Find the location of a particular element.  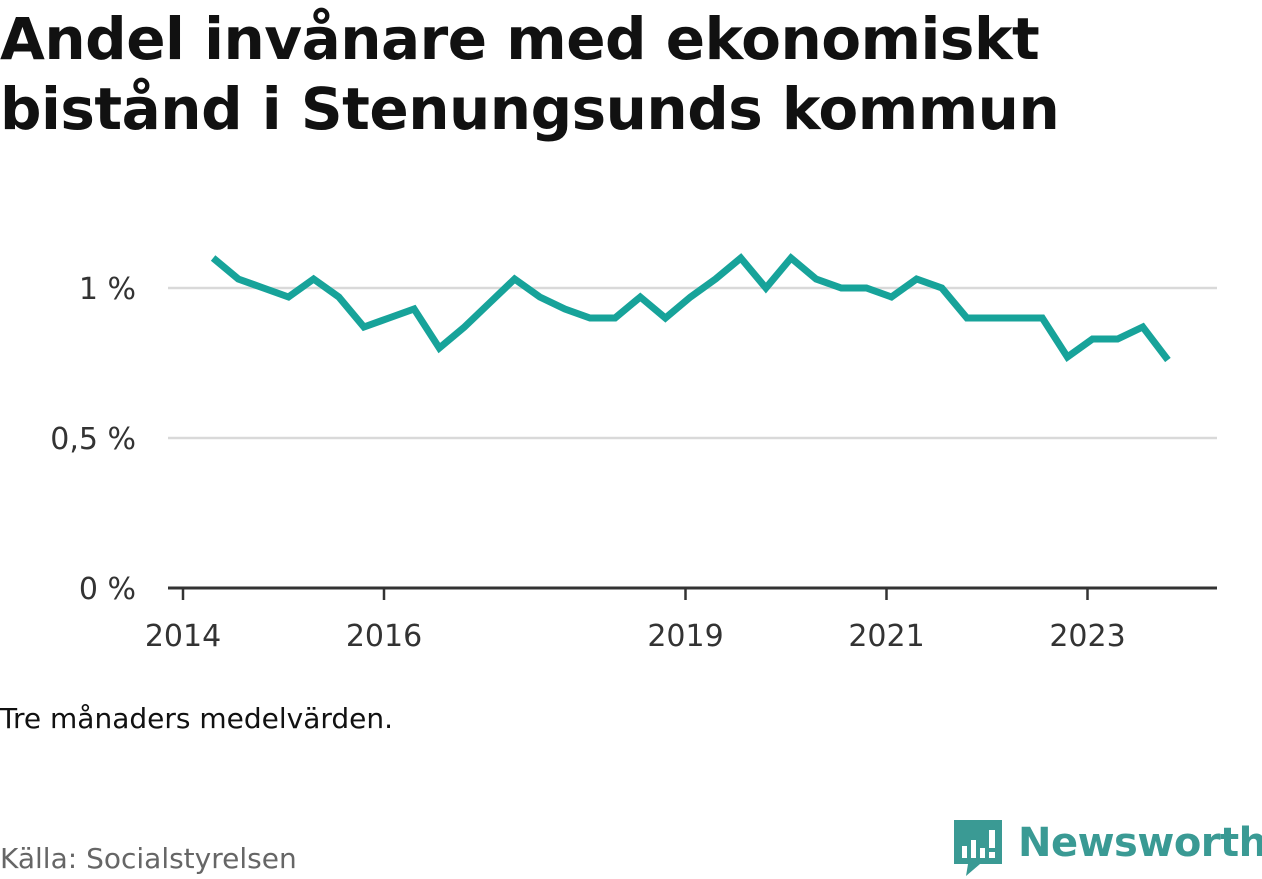

grid-lines is located at coordinates (692, 363).